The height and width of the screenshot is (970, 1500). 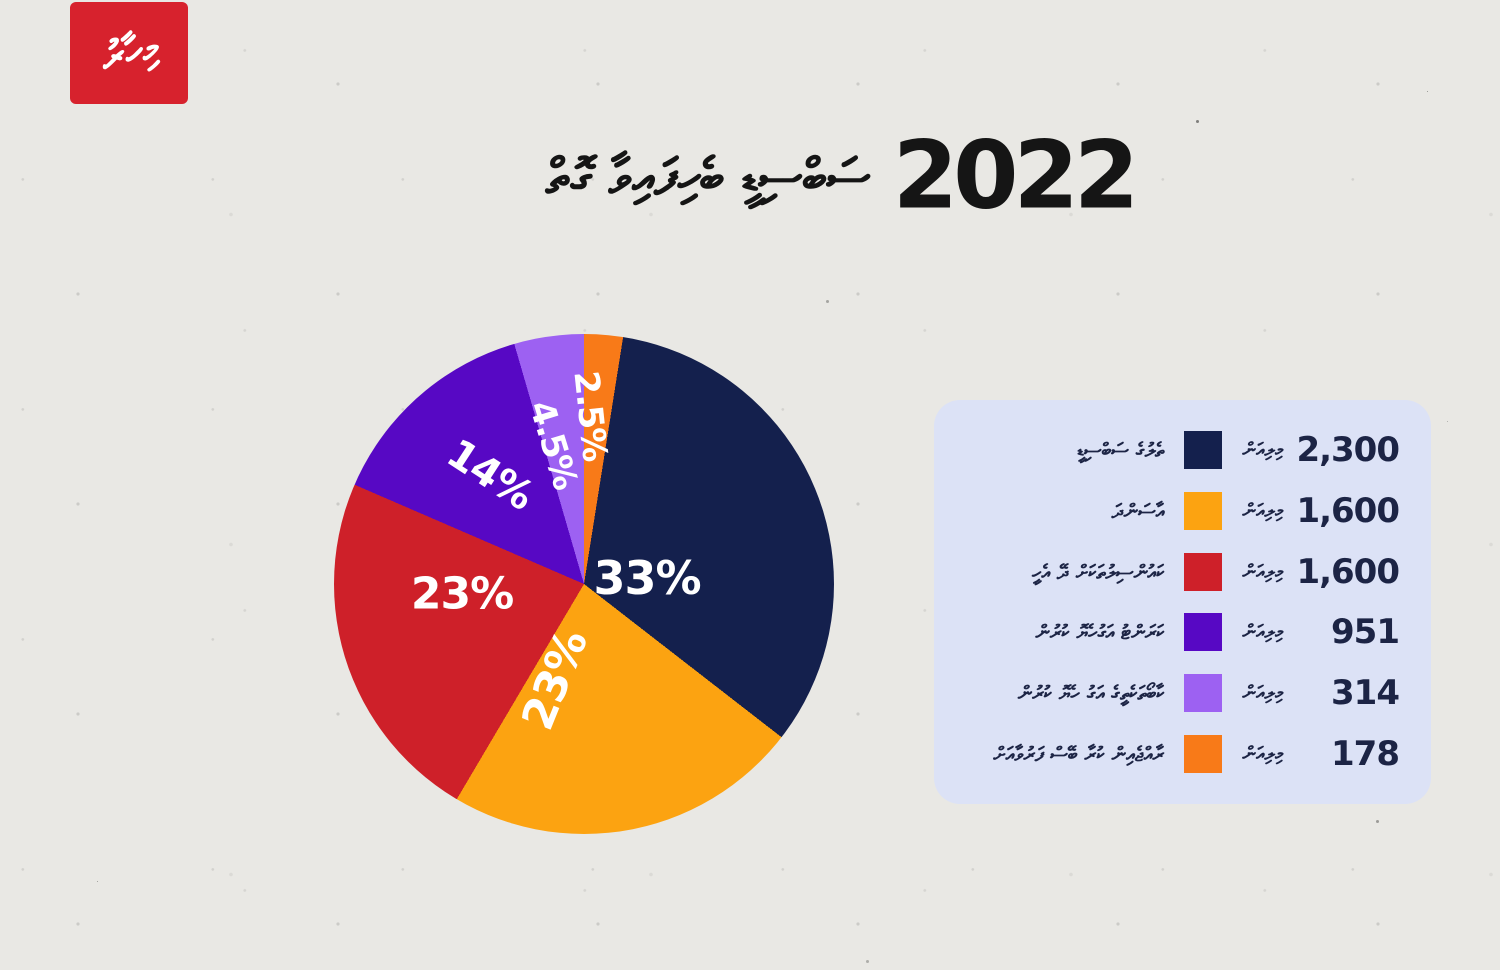 What do you see at coordinates (1365, 693) in the screenshot?
I see `legend-value: 314` at bounding box center [1365, 693].